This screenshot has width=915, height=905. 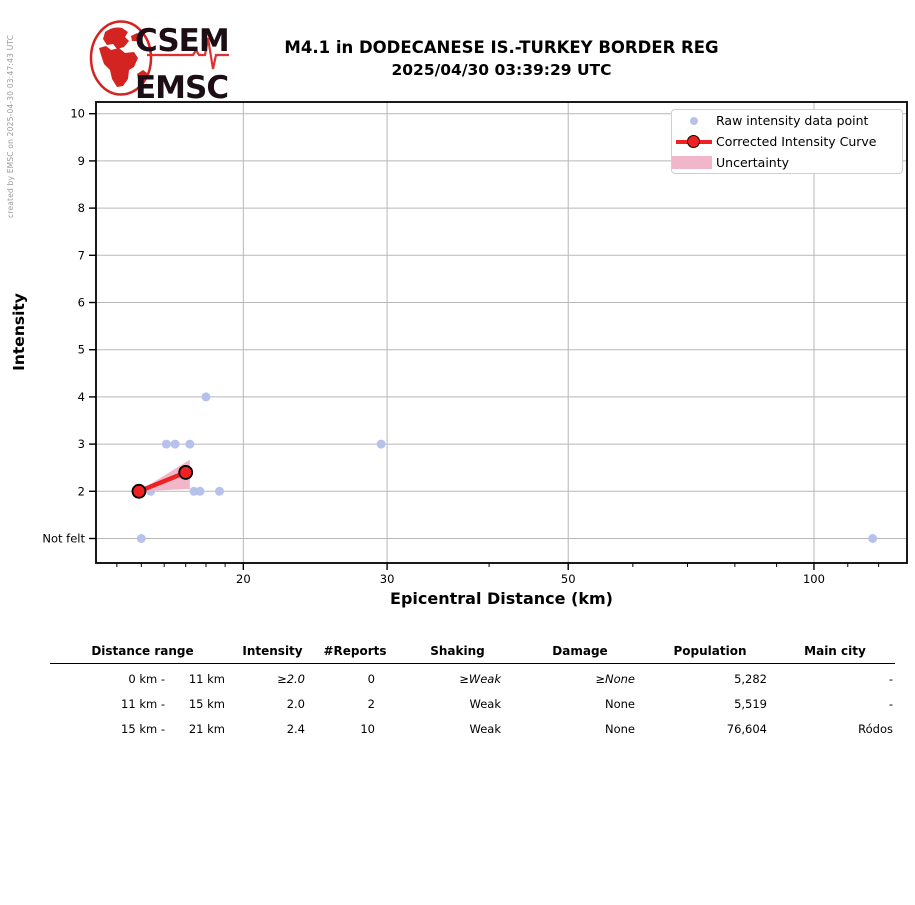 What do you see at coordinates (835, 650) in the screenshot?
I see `col-header-main-city: Main city` at bounding box center [835, 650].